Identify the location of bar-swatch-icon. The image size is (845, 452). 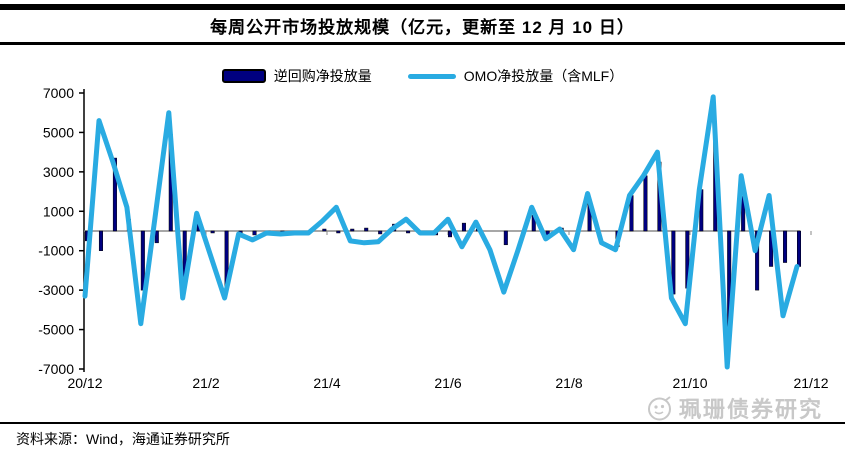
(243, 76).